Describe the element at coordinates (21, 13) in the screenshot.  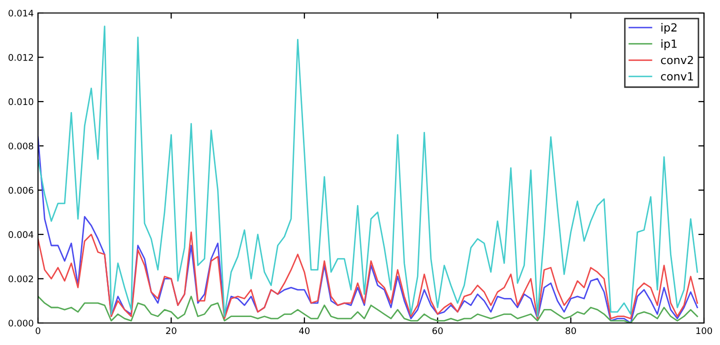
I see `y-tick-label: 0.014` at that location.